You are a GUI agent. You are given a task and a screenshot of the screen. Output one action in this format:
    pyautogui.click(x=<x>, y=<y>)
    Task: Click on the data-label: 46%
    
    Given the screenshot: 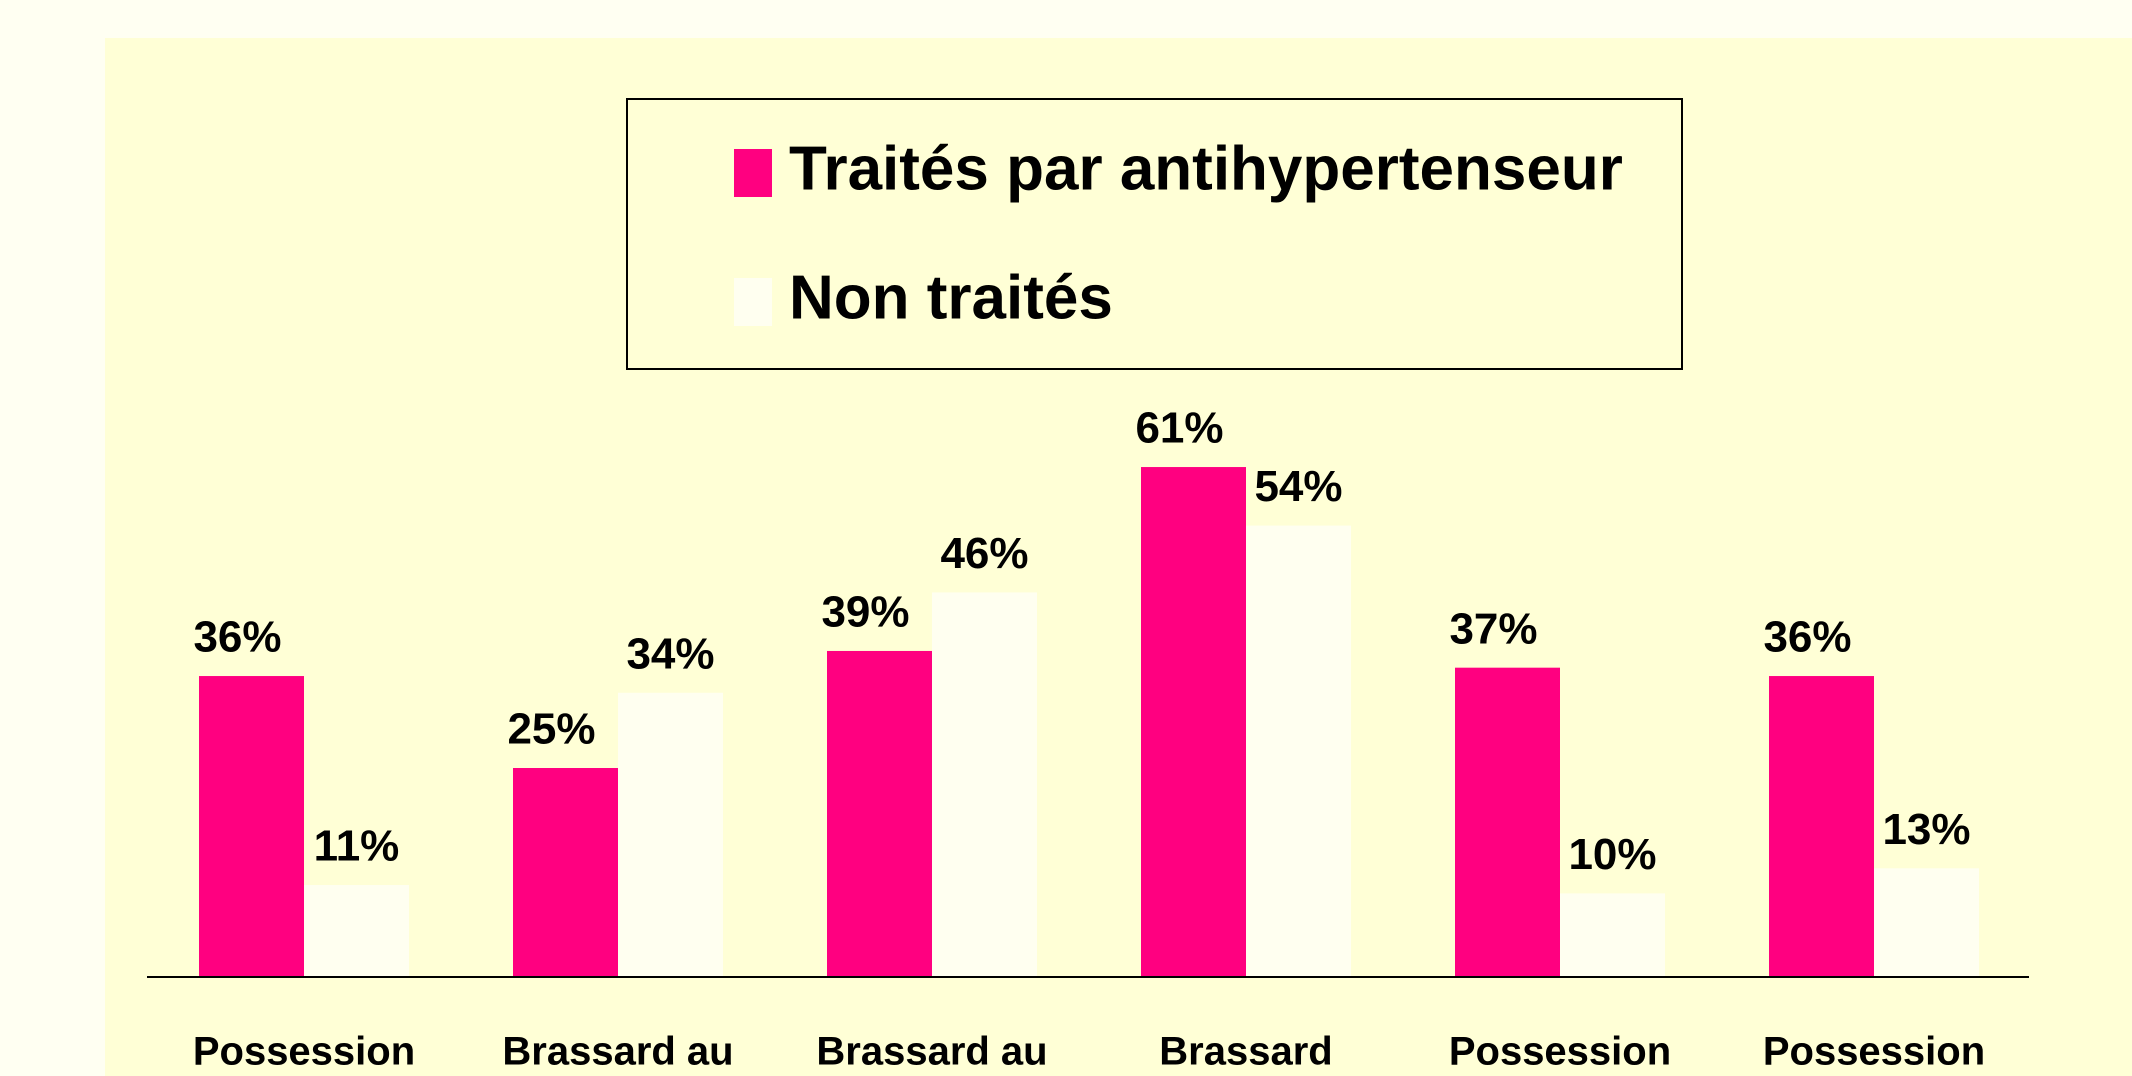 What is the action you would take?
    pyautogui.click(x=984, y=553)
    